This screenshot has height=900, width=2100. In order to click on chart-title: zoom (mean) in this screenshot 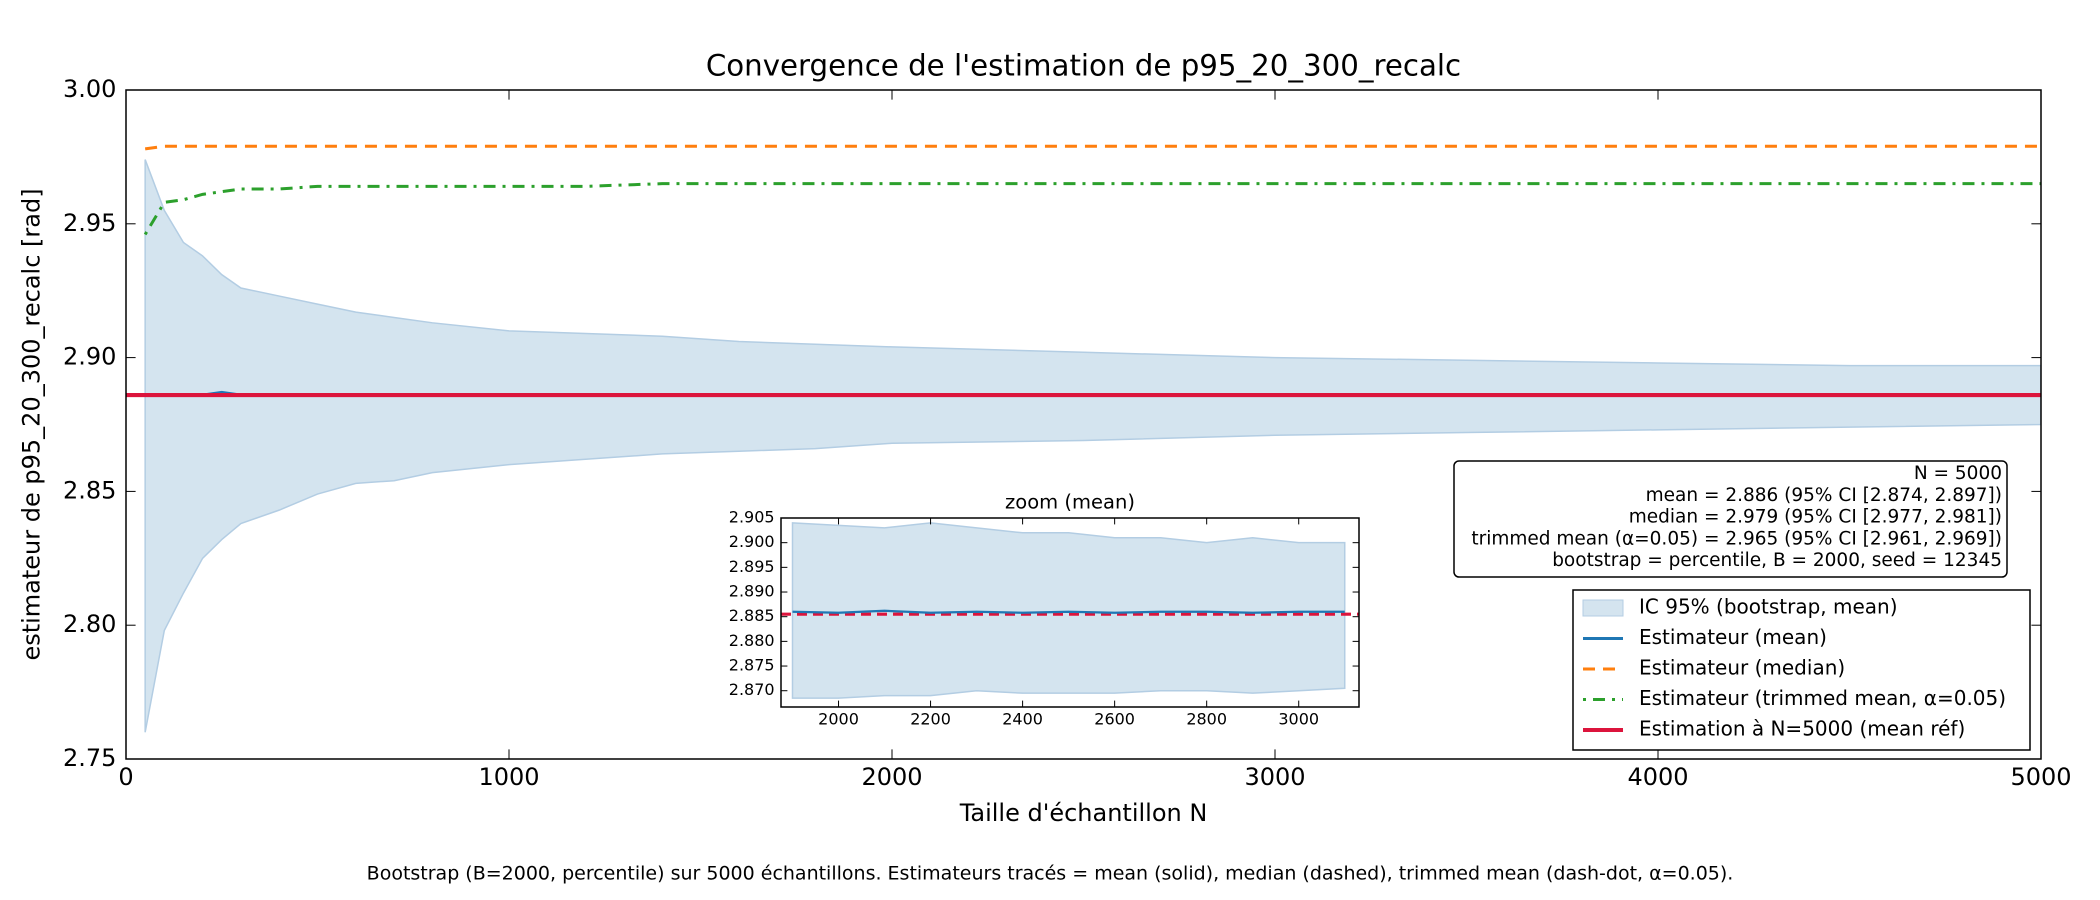, I will do `click(1070, 501)`.